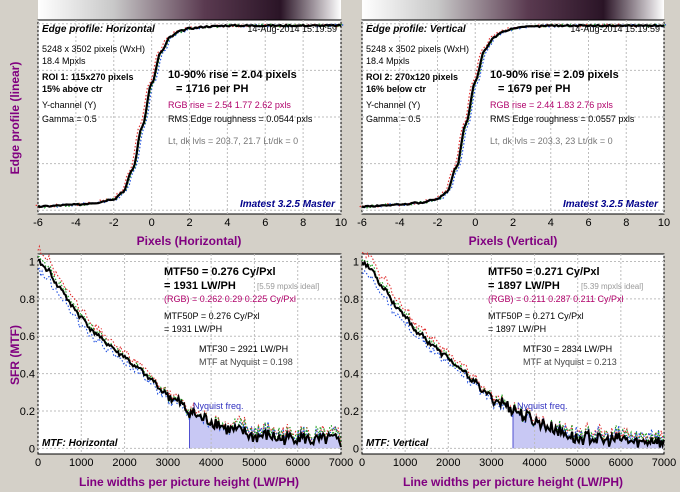  I want to click on mtf-at-nyquist: MTF at Nyquist = 0.213, so click(570, 362).